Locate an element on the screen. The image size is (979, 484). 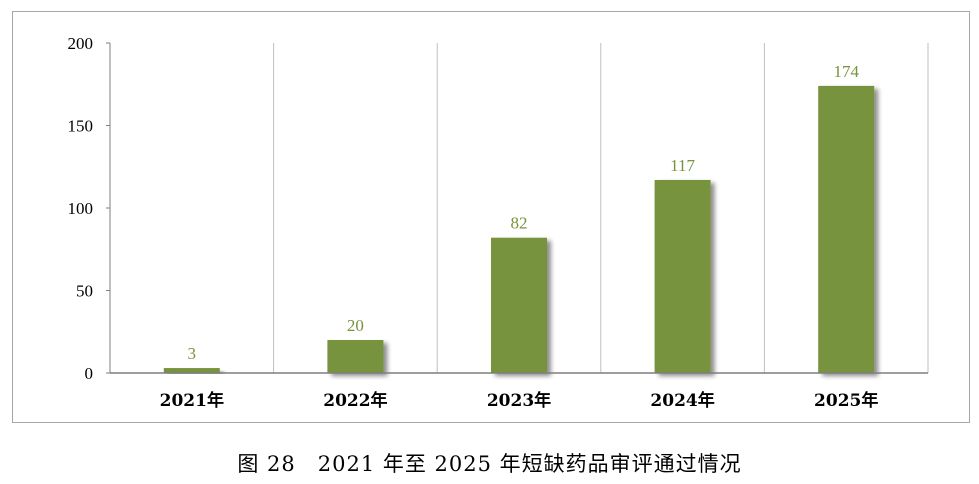
y-tick-label: 100 is located at coordinates (81, 208).